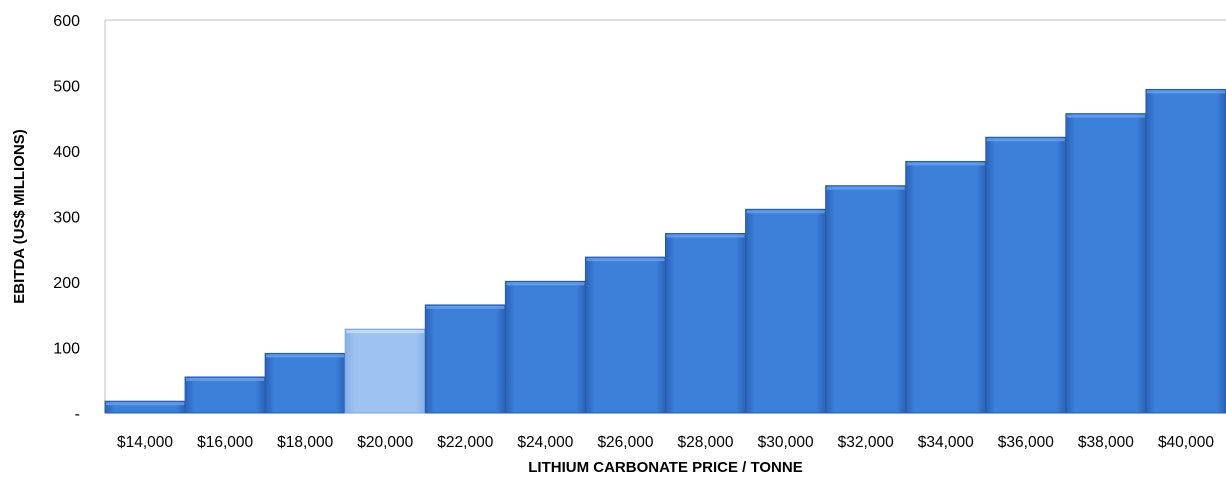  I want to click on x-tick-label: $14,000, so click(145, 442).